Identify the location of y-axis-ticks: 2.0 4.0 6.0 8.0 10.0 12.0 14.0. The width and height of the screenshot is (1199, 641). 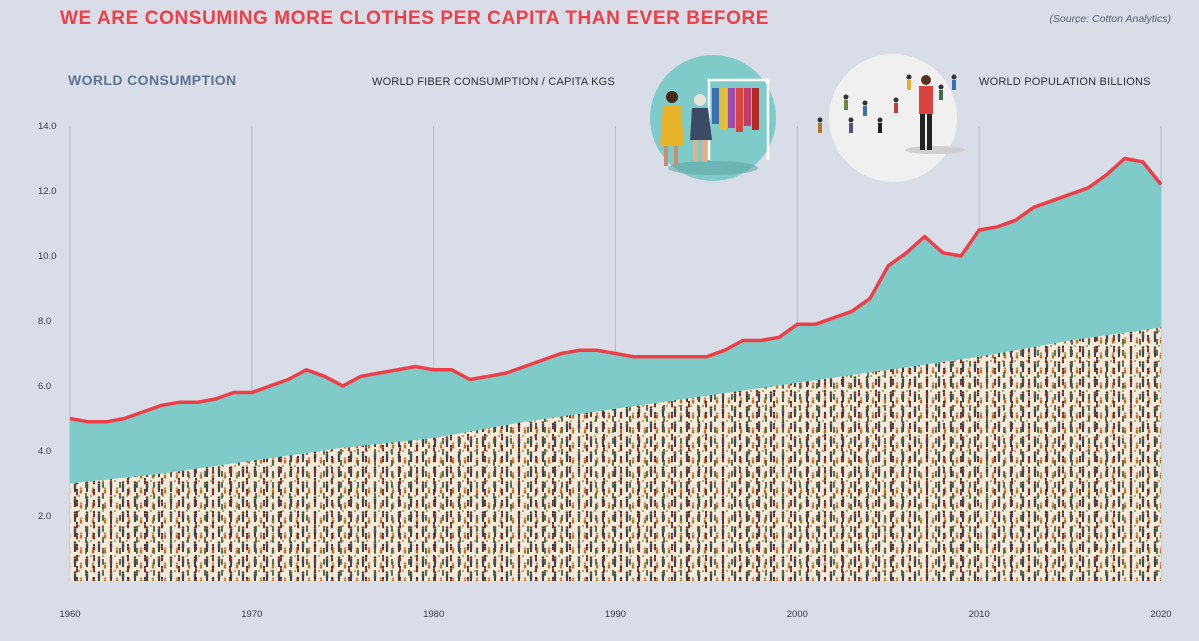
(47, 321).